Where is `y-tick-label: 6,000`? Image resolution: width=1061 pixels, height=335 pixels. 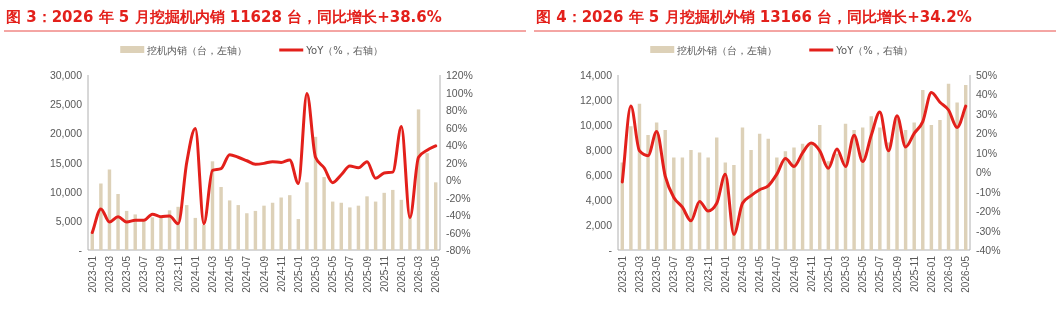 y-tick-label: 6,000 is located at coordinates (599, 175).